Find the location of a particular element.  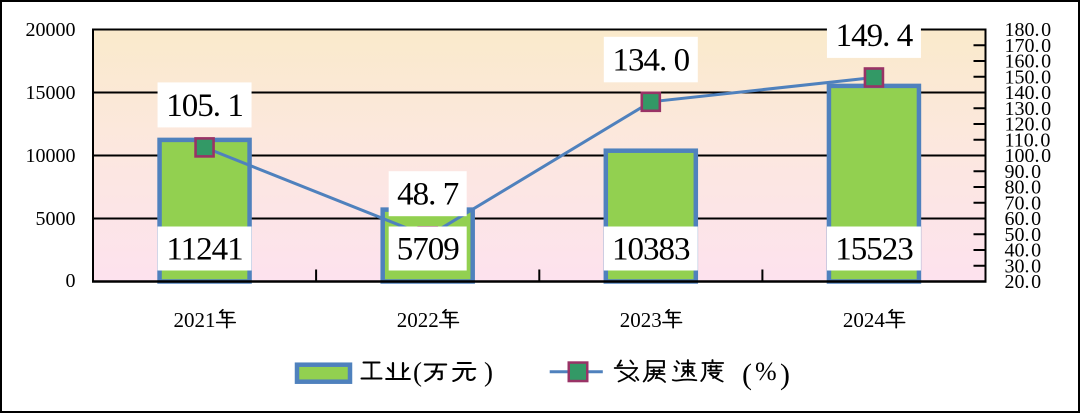

svg-text: 50. 0 is located at coordinates (1023, 235).